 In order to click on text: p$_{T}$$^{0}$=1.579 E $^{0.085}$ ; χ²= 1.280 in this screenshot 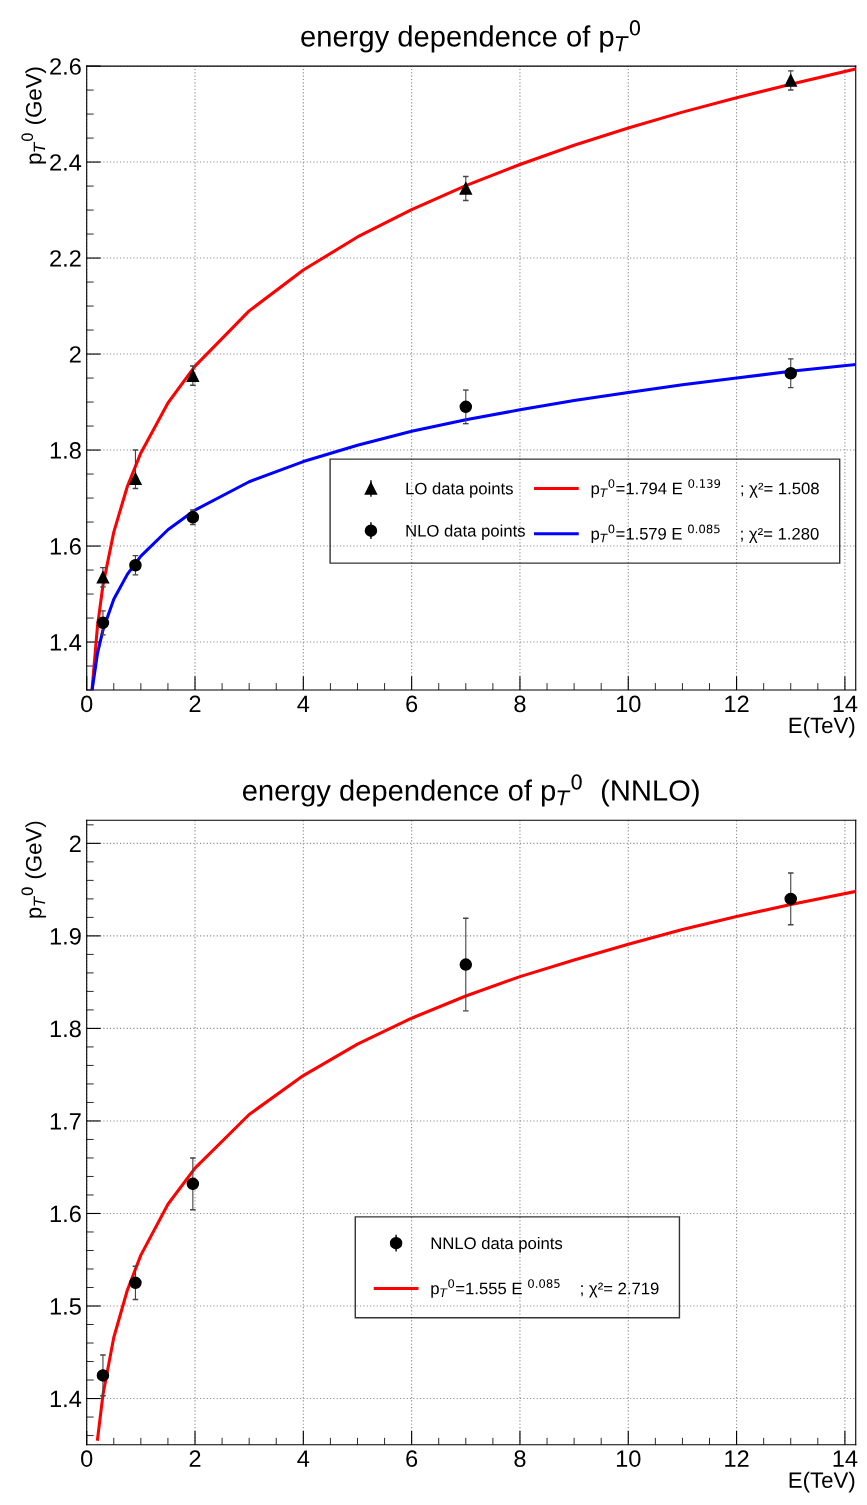, I will do `click(705, 533)`.